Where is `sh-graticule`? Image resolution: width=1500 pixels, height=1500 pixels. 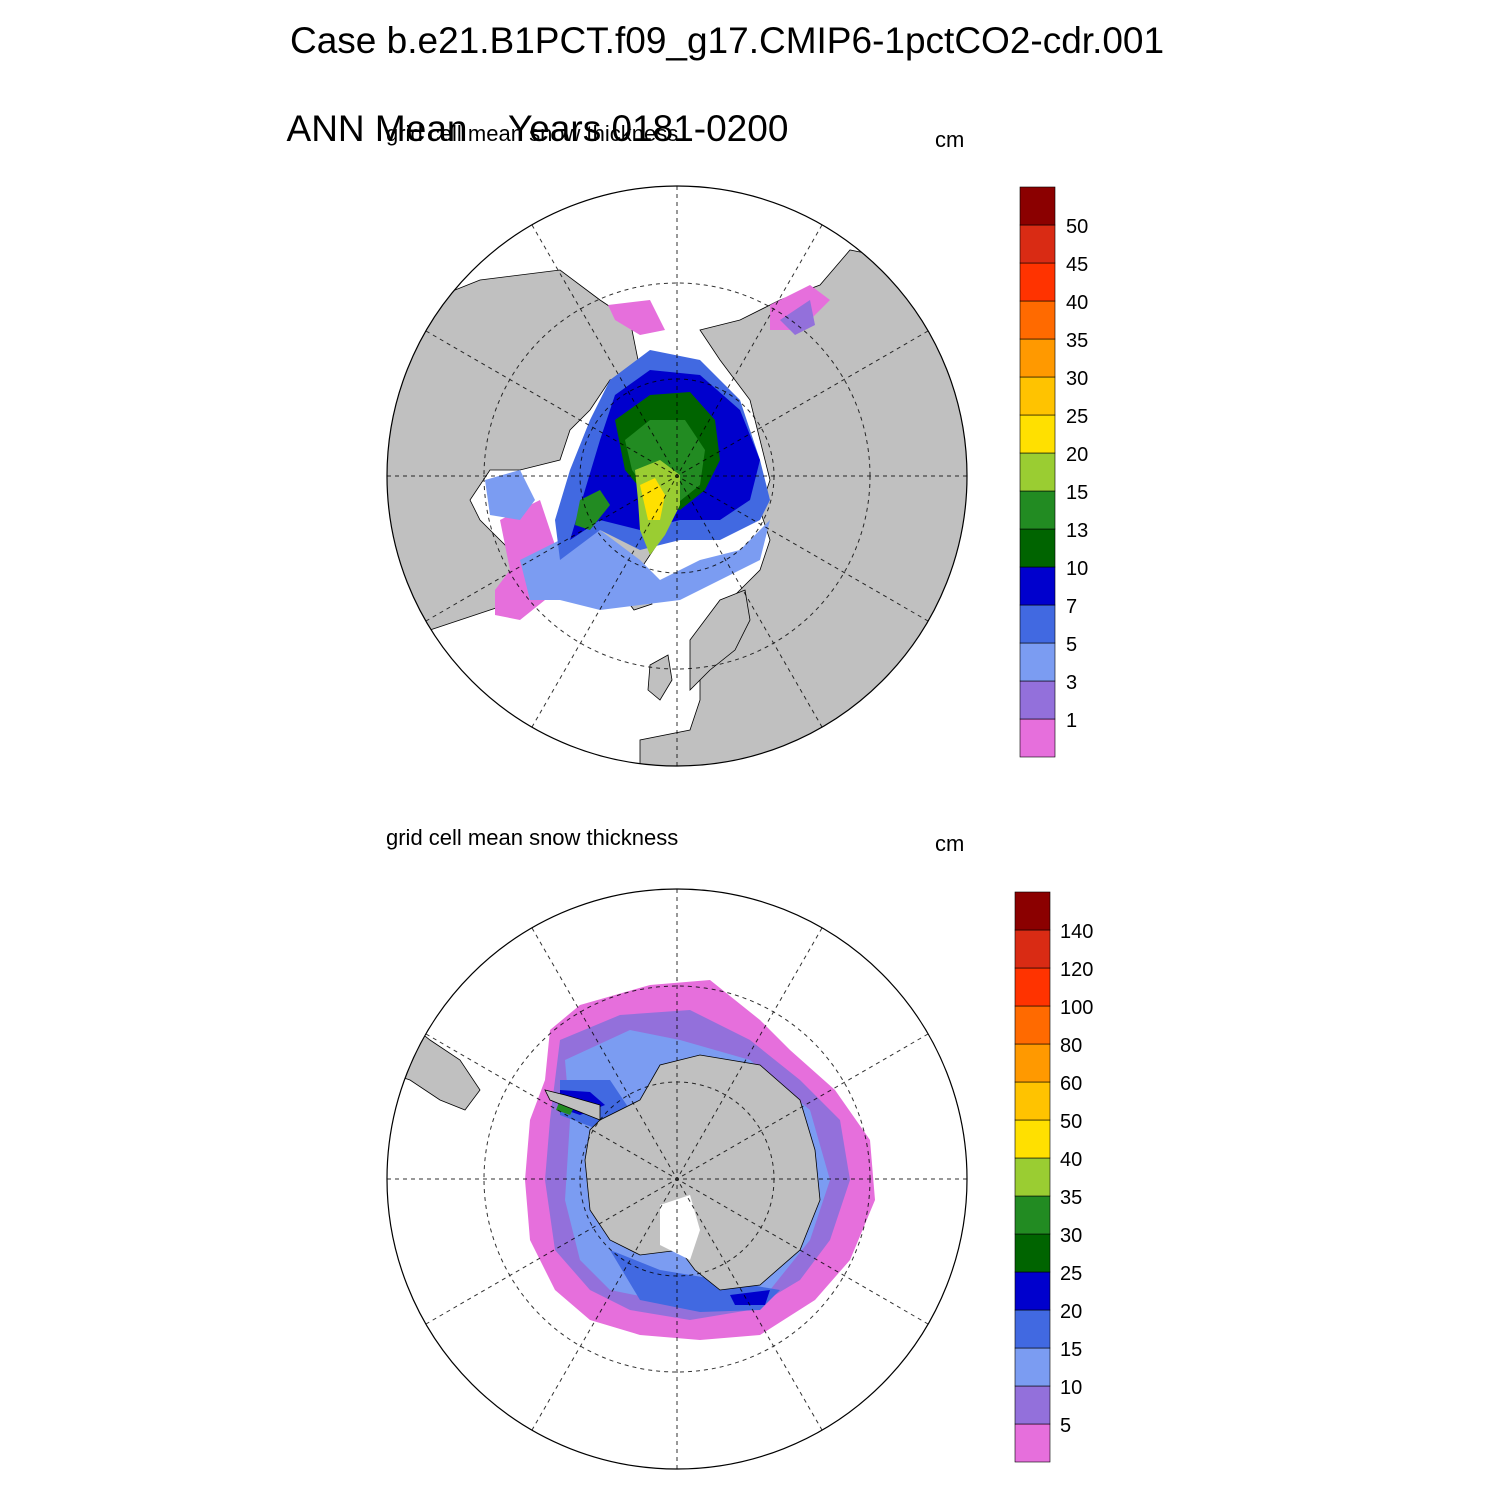 sh-graticule is located at coordinates (677, 1179).